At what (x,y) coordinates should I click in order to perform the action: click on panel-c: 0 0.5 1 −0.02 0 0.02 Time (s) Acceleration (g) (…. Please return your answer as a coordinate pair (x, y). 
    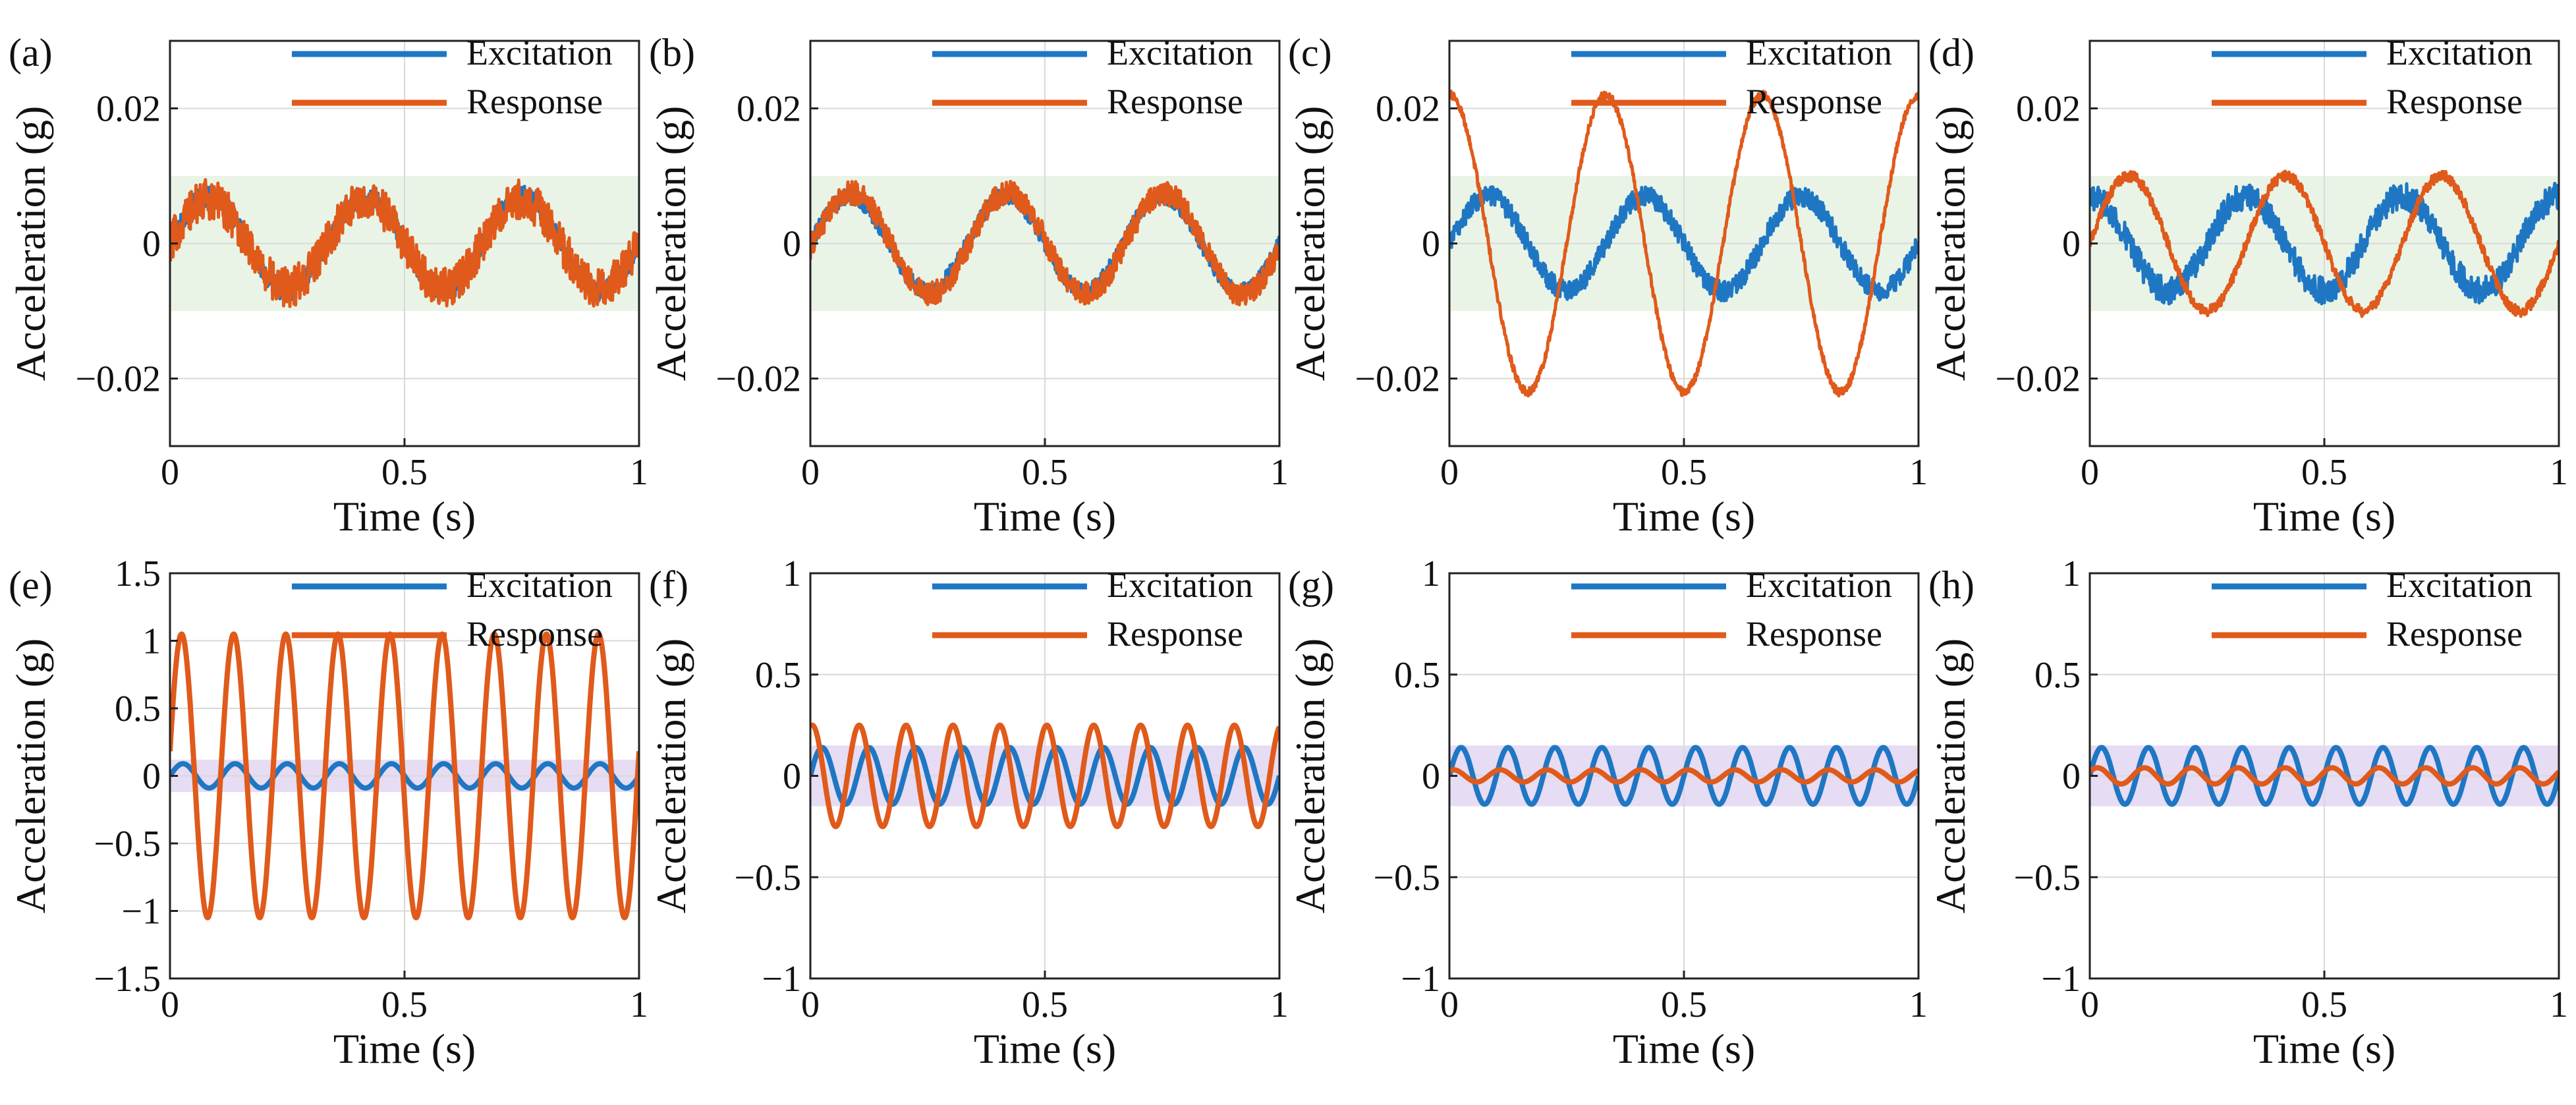
    Looking at the image, I should click on (1607, 285).